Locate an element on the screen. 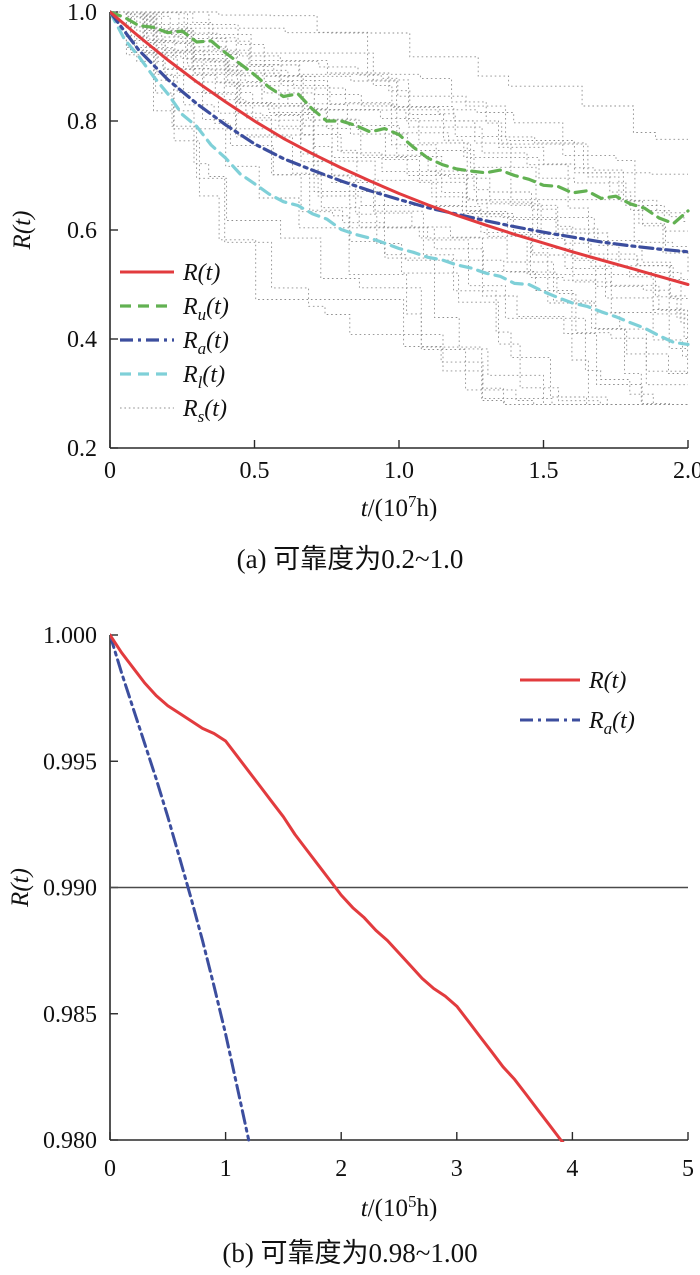  y-tick-label: 0.6 is located at coordinates (82, 231).